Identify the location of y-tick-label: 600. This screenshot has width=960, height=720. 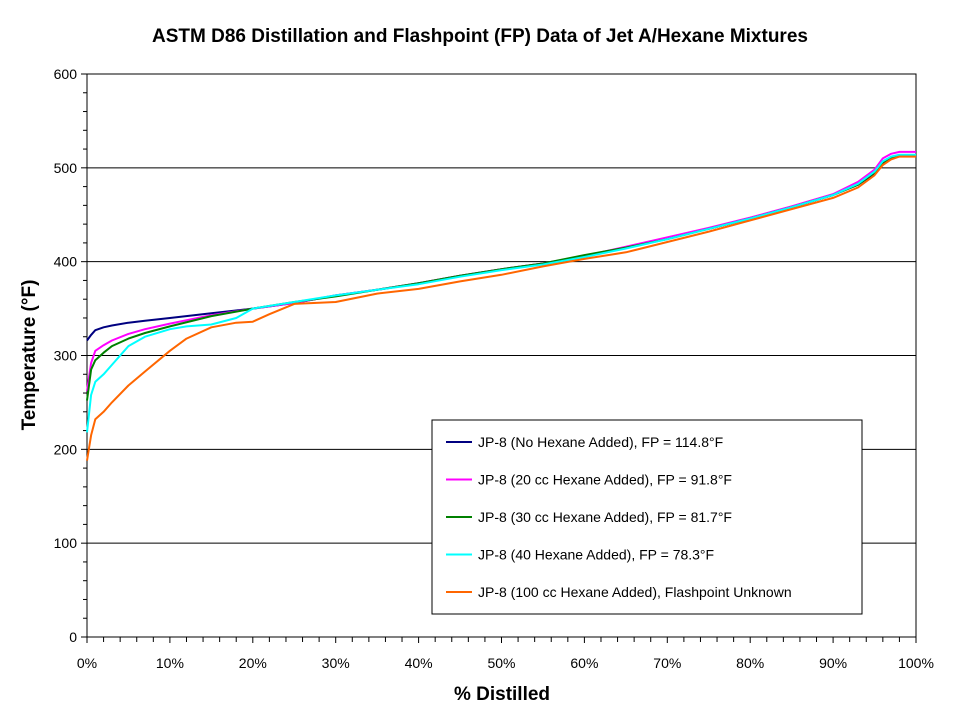
(66, 74).